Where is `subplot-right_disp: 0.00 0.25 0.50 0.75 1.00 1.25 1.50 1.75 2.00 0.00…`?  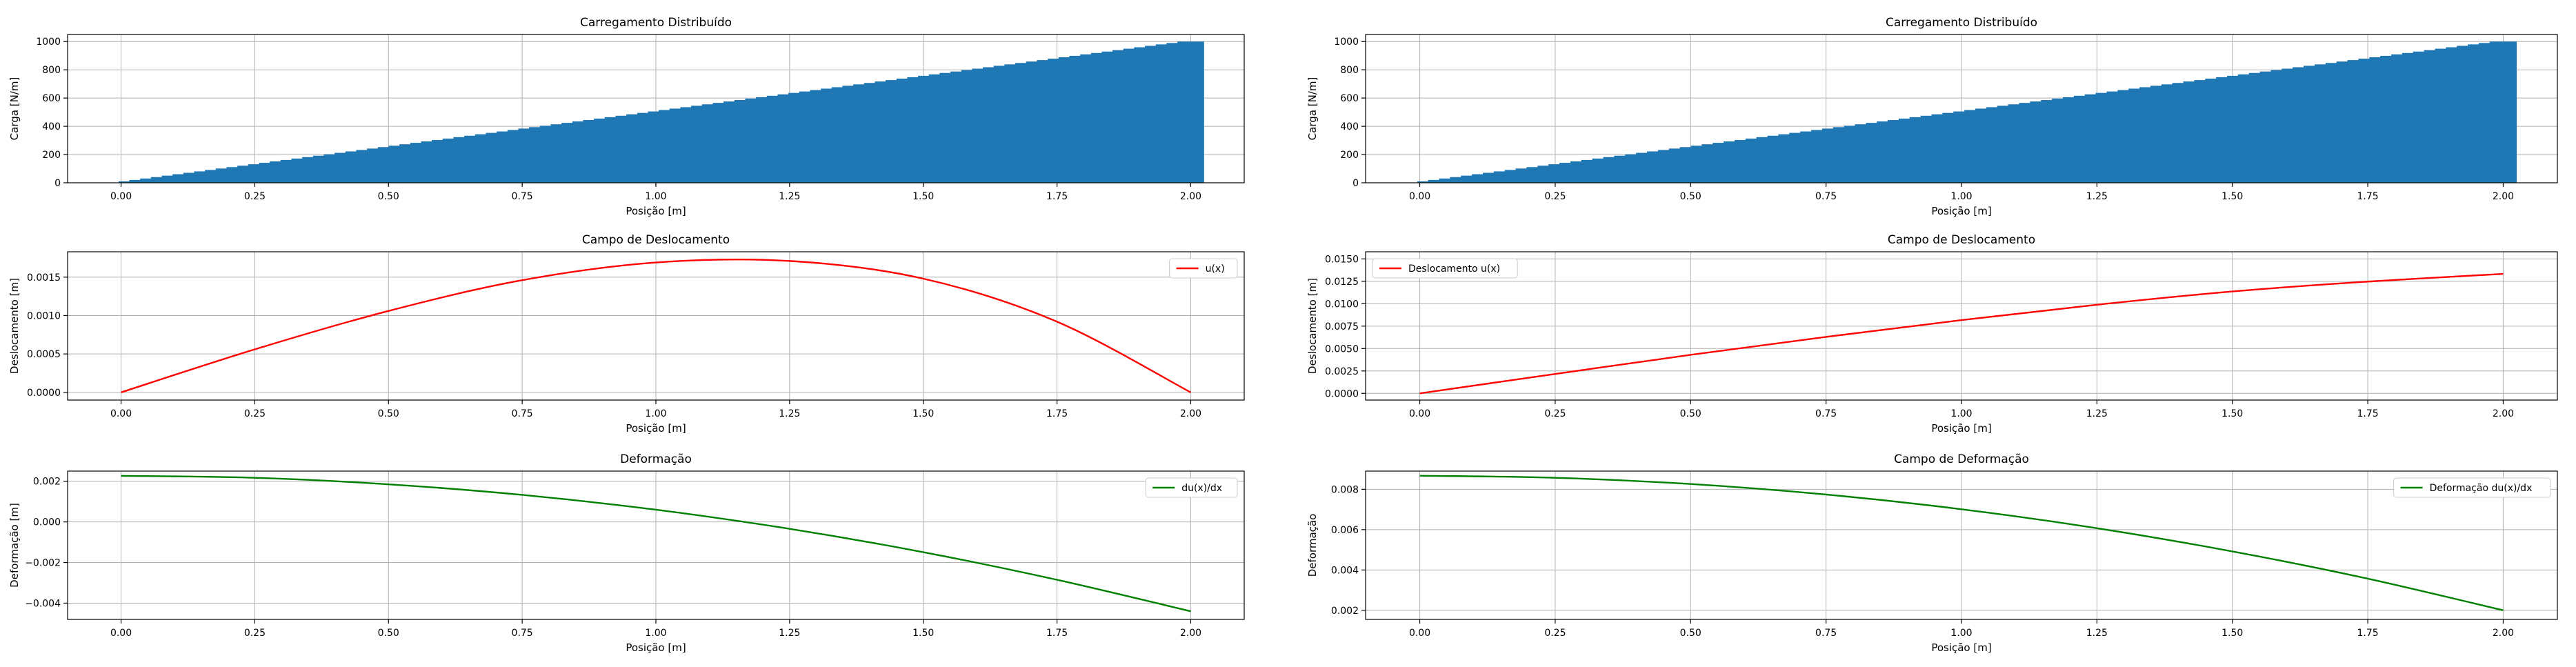
subplot-right_disp: 0.00 0.25 0.50 0.75 1.00 1.25 1.50 1.75 2.00 0.00… is located at coordinates (1932, 334).